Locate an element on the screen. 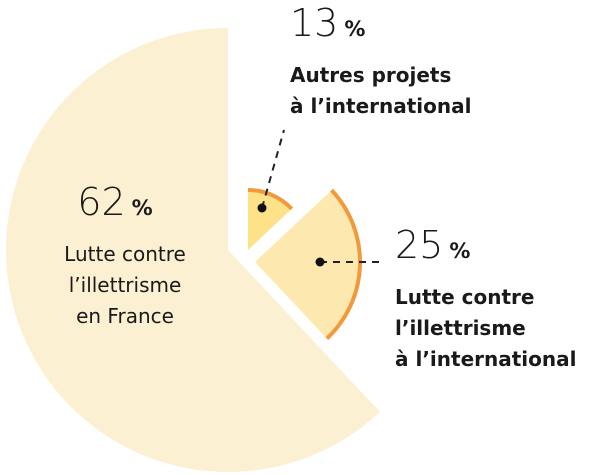  value-label: 62% is located at coordinates (114, 202).